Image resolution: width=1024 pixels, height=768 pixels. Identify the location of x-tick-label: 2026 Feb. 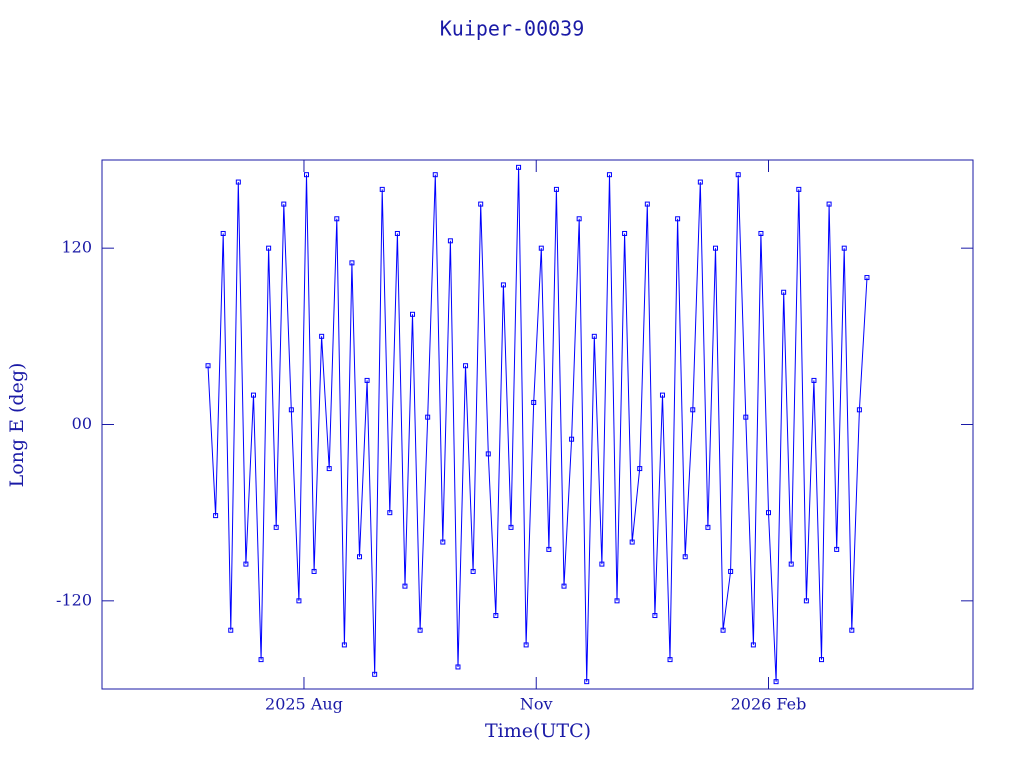
(769, 704).